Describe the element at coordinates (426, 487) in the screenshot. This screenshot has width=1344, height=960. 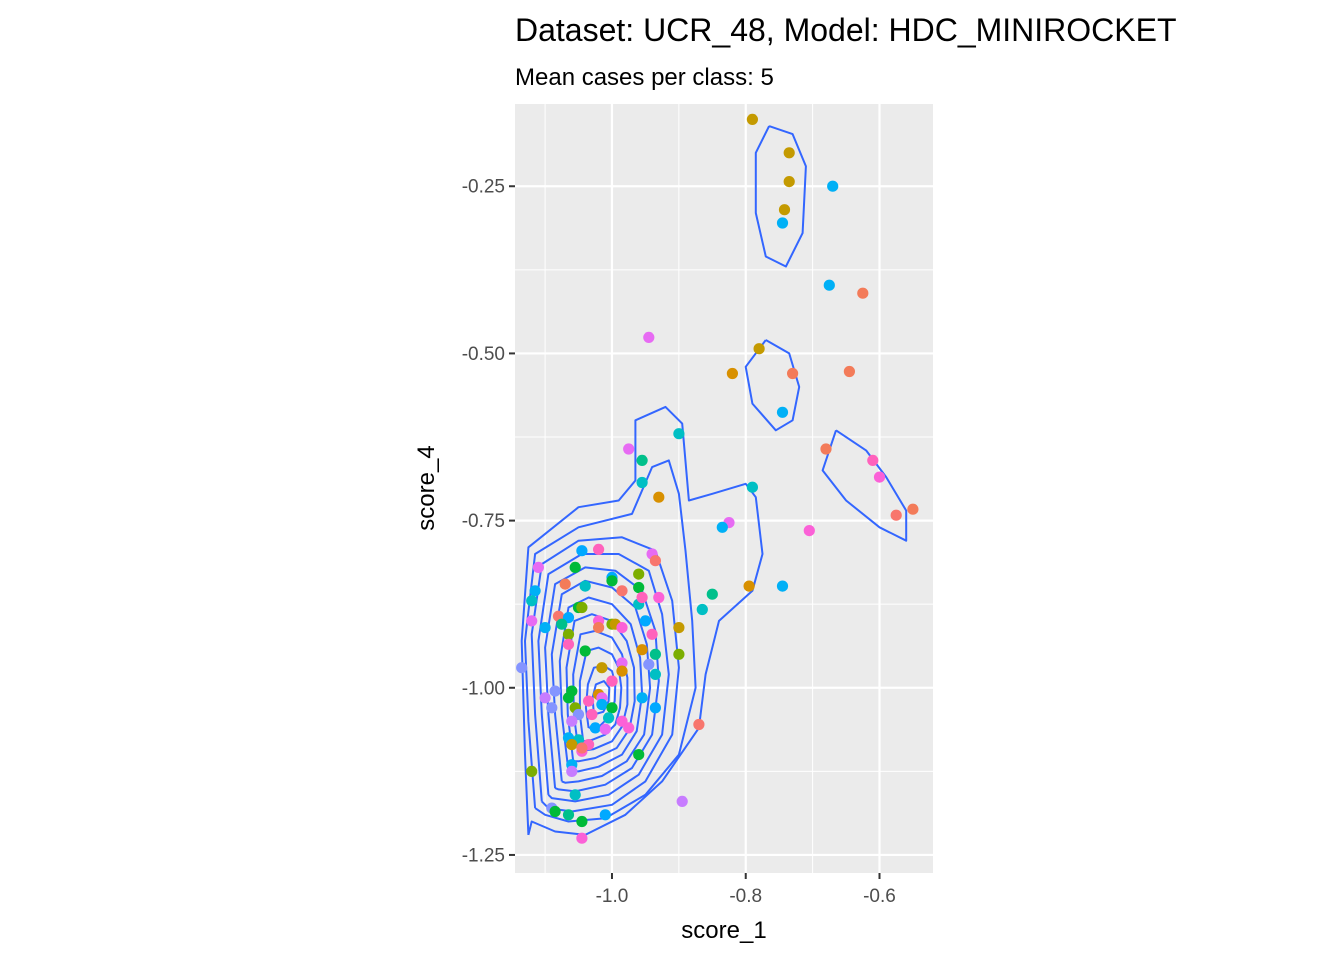
I see `y-axis-title: score_4` at that location.